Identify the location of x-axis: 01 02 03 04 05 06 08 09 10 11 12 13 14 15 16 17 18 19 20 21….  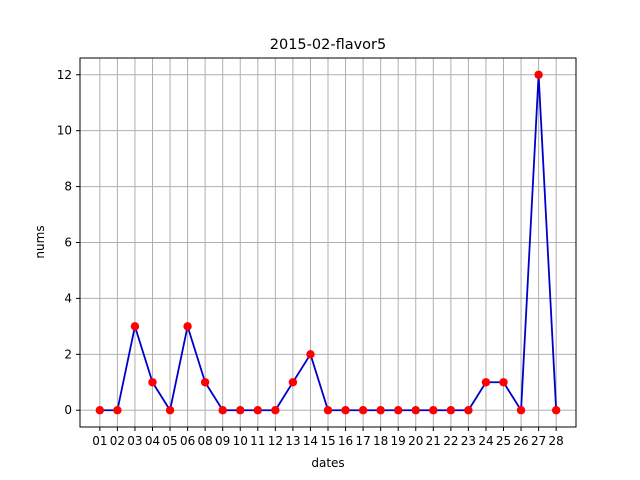
(328, 437).